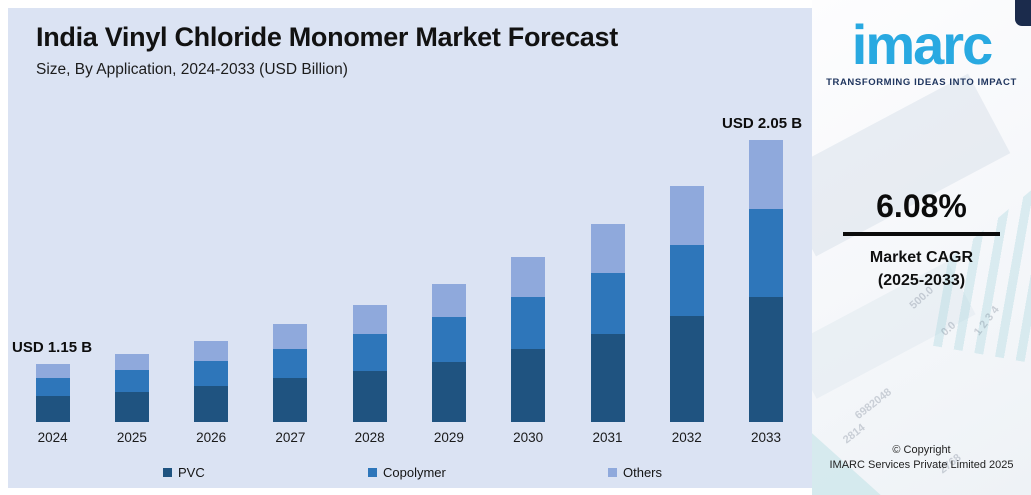  What do you see at coordinates (762, 123) in the screenshot?
I see `value-label-2033: USD 2.05 B` at bounding box center [762, 123].